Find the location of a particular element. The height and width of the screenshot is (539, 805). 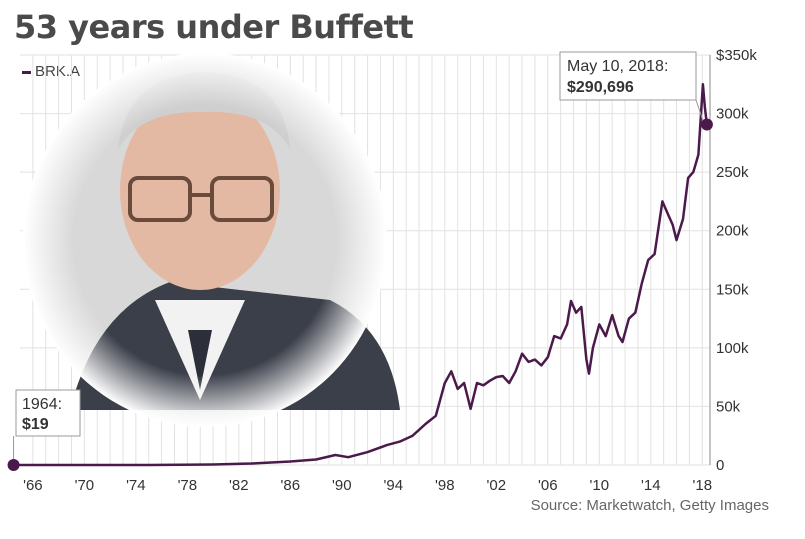

callout-label-1964: 1964: is located at coordinates (42, 404).